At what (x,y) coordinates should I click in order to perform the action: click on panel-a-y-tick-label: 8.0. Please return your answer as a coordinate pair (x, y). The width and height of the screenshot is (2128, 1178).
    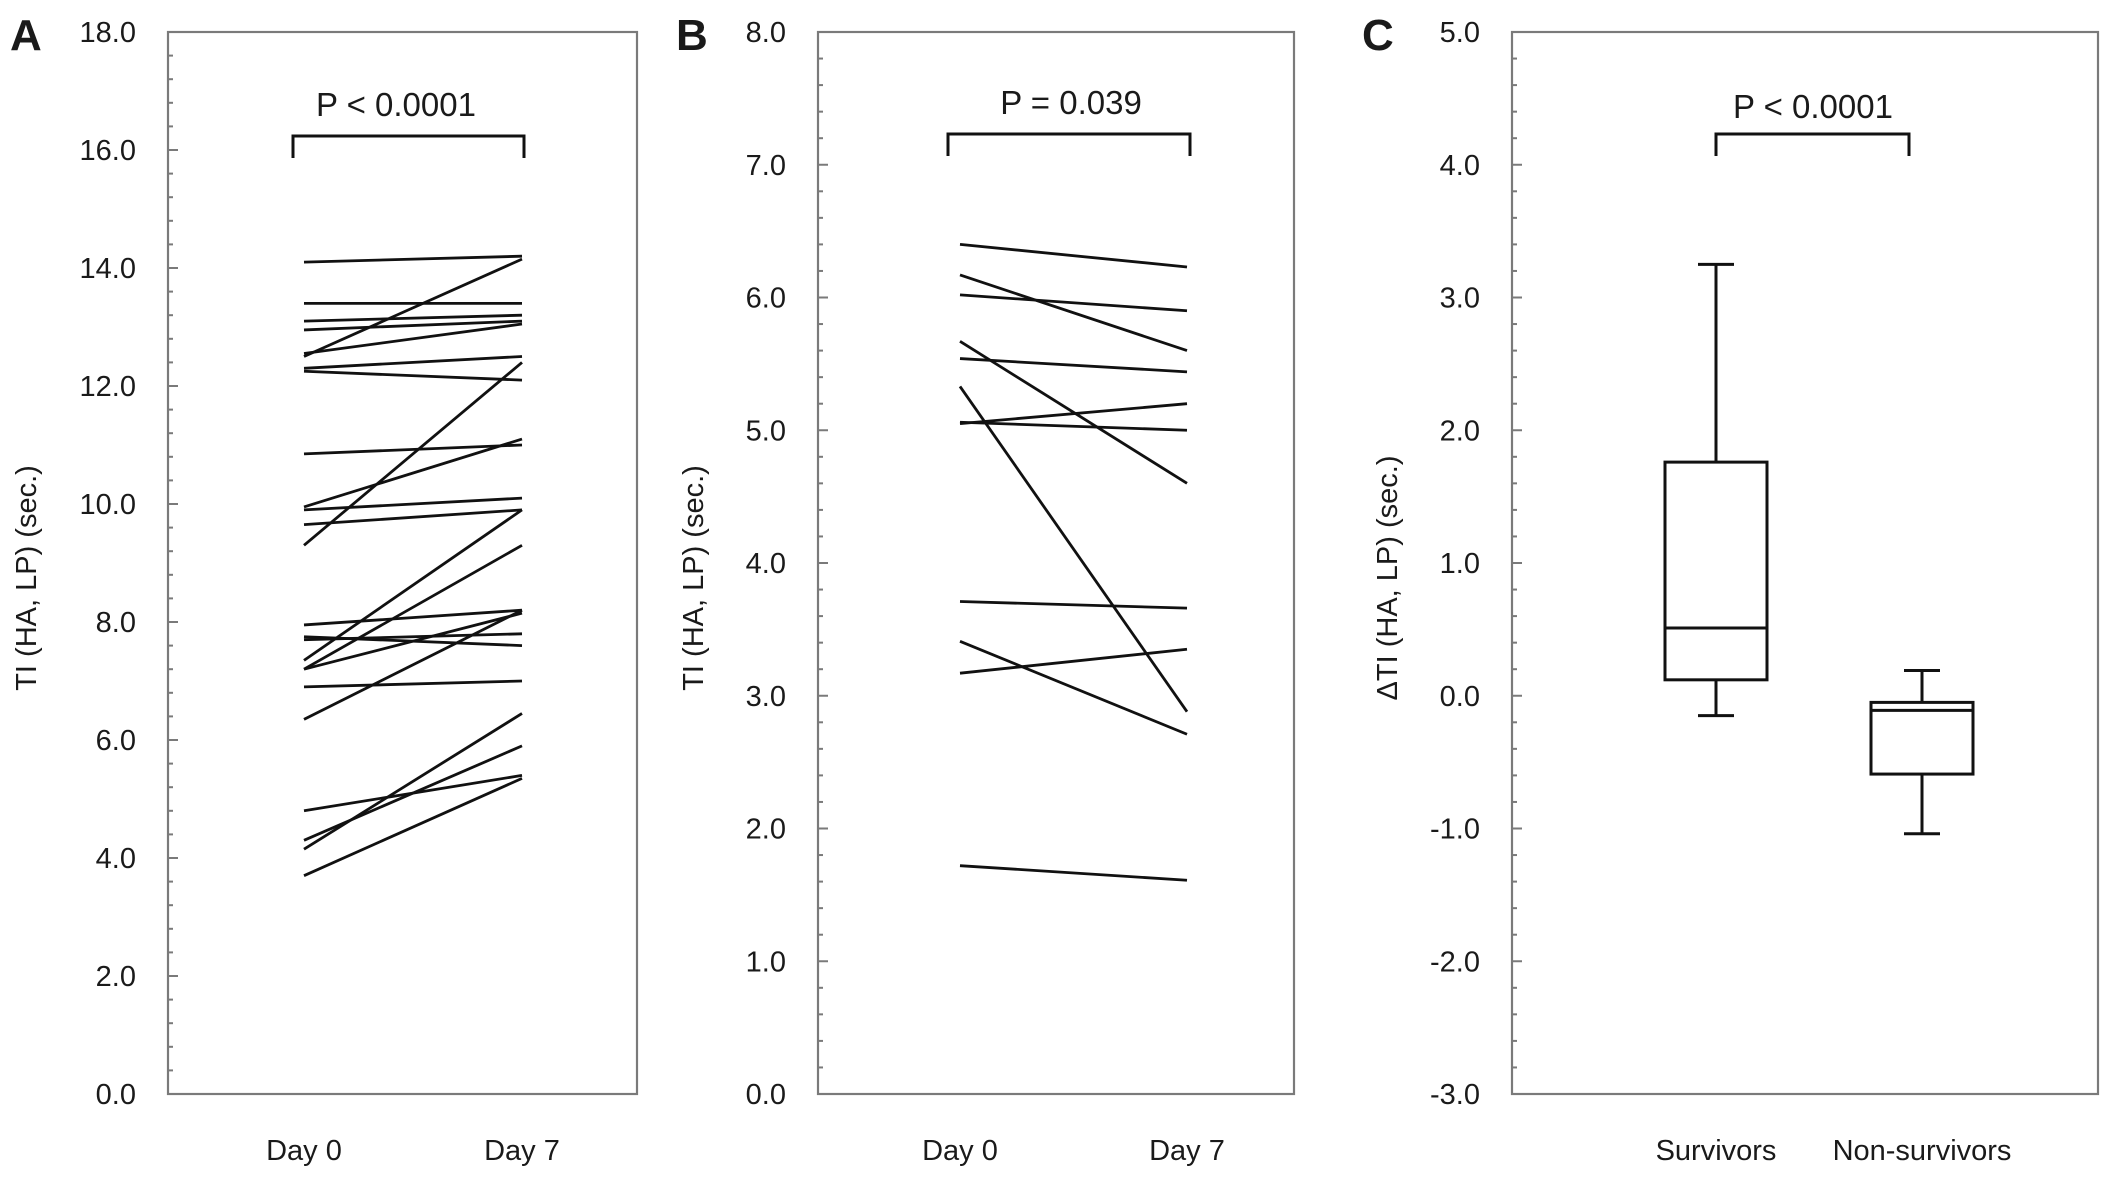
    Looking at the image, I should click on (116, 623).